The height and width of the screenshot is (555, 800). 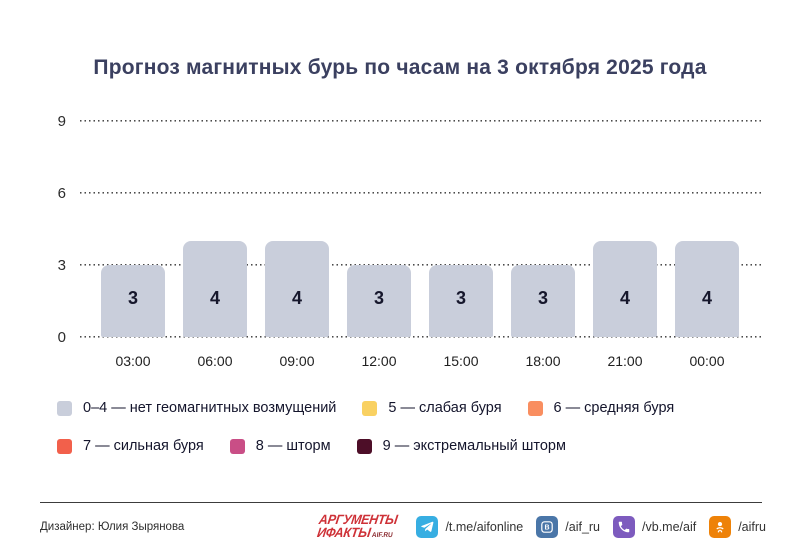 I want to click on social-handle: /vb.me/aif, so click(x=669, y=527).